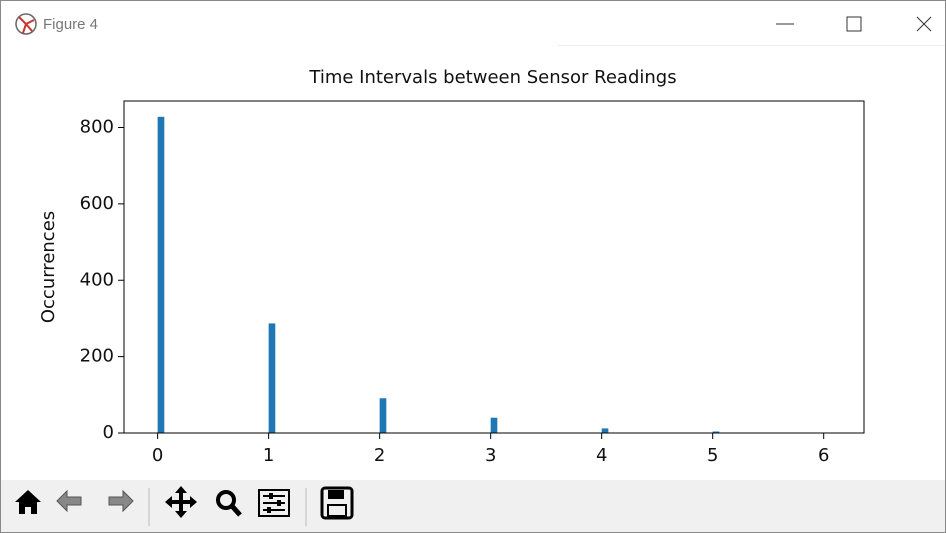 The width and height of the screenshot is (946, 533). I want to click on x-tick-label: 0, so click(157, 455).